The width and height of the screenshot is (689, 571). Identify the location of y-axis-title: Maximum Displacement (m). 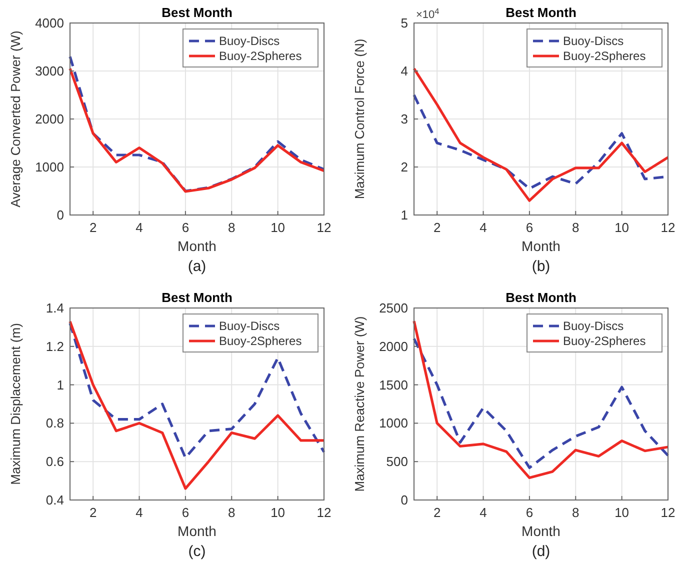
(15, 404).